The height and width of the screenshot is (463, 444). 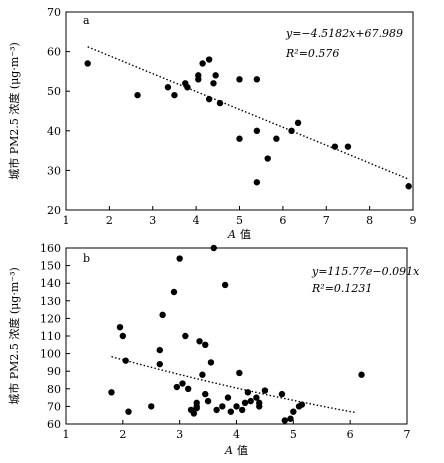 I want to click on panel-b-x-tick-label: 5, so click(x=293, y=434).